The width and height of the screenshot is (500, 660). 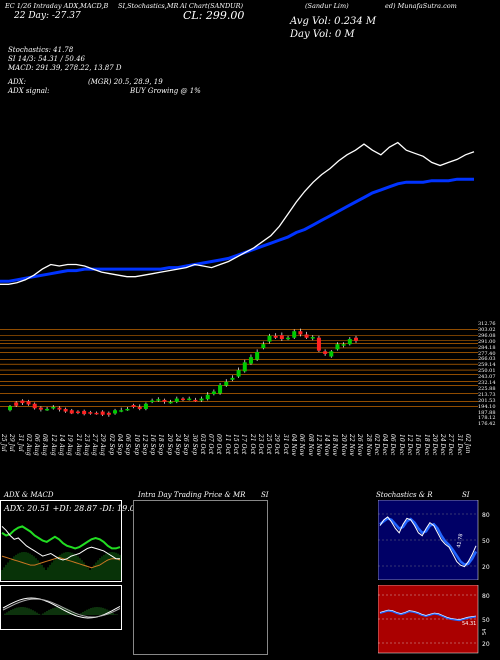 I want to click on header-adx-signal: ADX signal:, so click(x=29, y=91).